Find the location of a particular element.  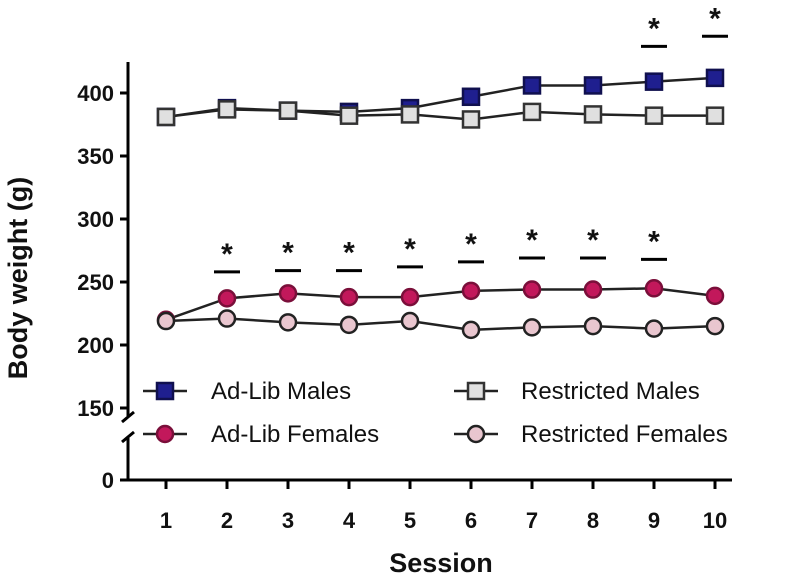

legend-item: Ad-Lib Males is located at coordinates (247, 391).